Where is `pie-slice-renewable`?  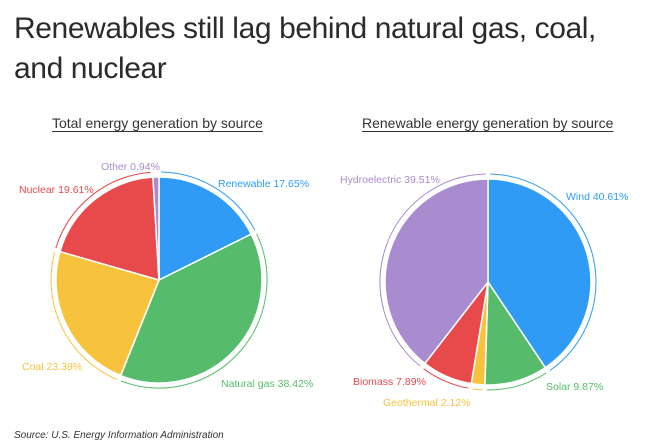
pie-slice-renewable is located at coordinates (205, 229).